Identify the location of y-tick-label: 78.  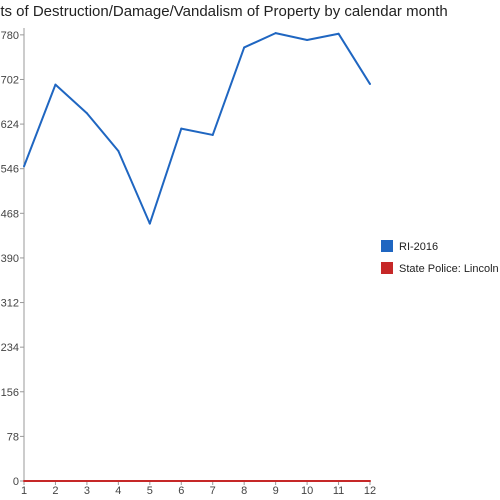
(13, 437).